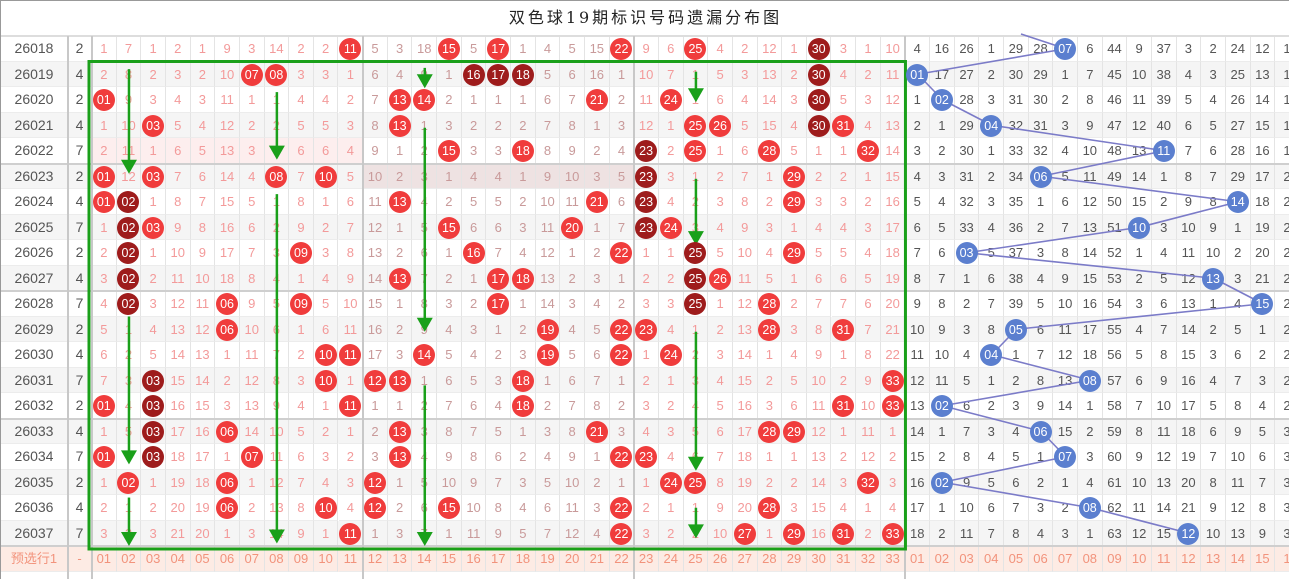  I want to click on preselect-red-cell: 06, so click(227, 559).